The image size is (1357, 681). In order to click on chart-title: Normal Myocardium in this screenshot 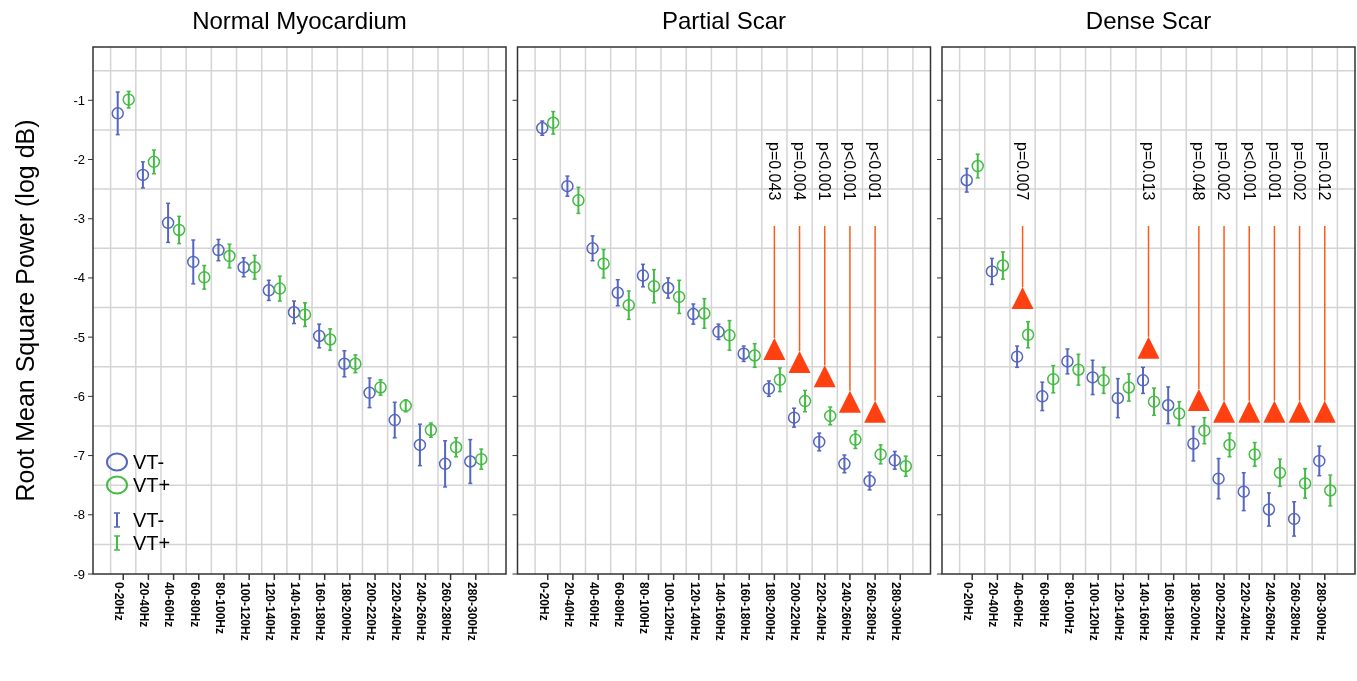, I will do `click(299, 20)`.